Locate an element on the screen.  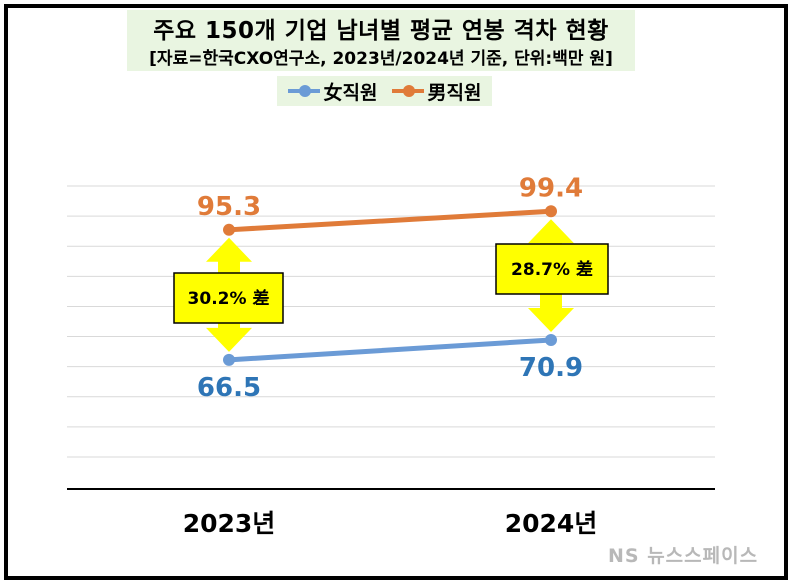
series-line-female is located at coordinates (390, 350).